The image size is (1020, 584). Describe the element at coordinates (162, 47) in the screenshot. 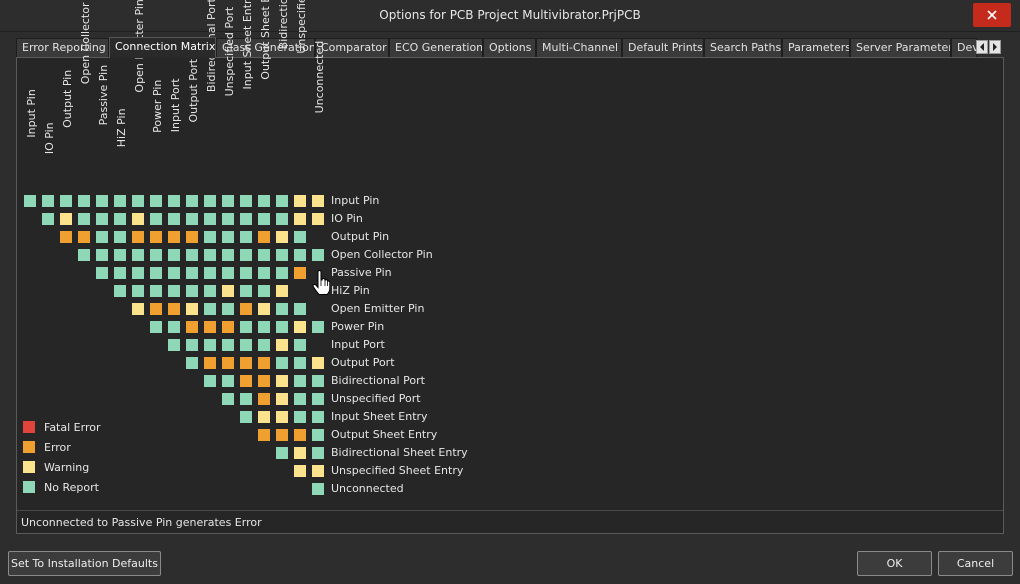

I see `tab-connection-matrix: Connection Matrix` at that location.